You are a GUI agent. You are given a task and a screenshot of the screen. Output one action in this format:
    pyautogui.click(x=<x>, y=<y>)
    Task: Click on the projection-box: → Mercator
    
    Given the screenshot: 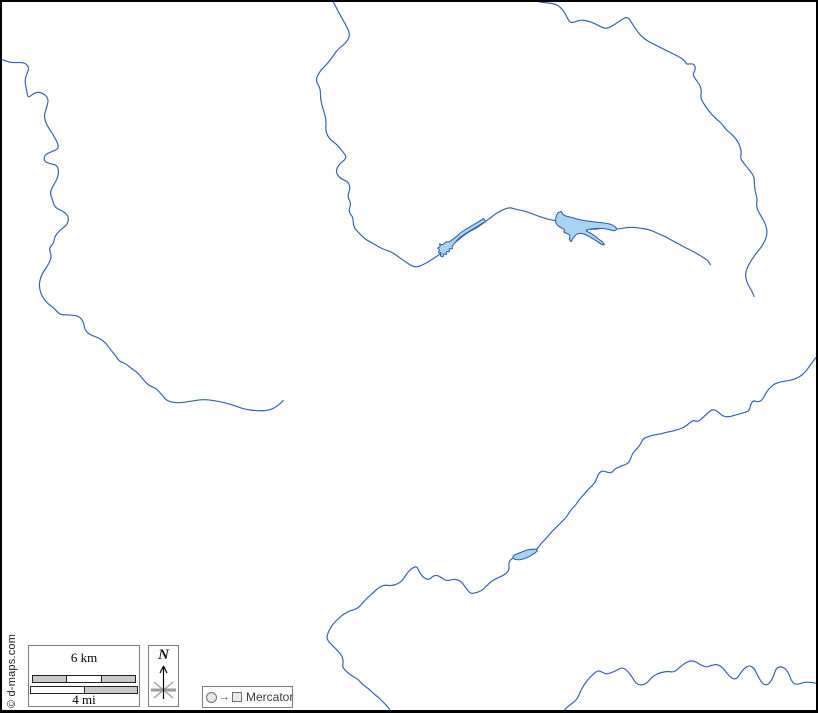 What is the action you would take?
    pyautogui.click(x=247, y=697)
    